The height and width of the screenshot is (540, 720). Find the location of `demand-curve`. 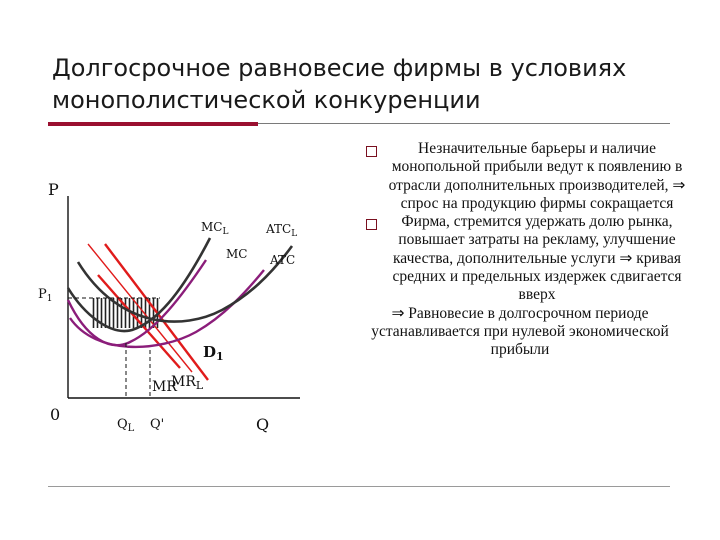

demand-curve is located at coordinates (156, 312).